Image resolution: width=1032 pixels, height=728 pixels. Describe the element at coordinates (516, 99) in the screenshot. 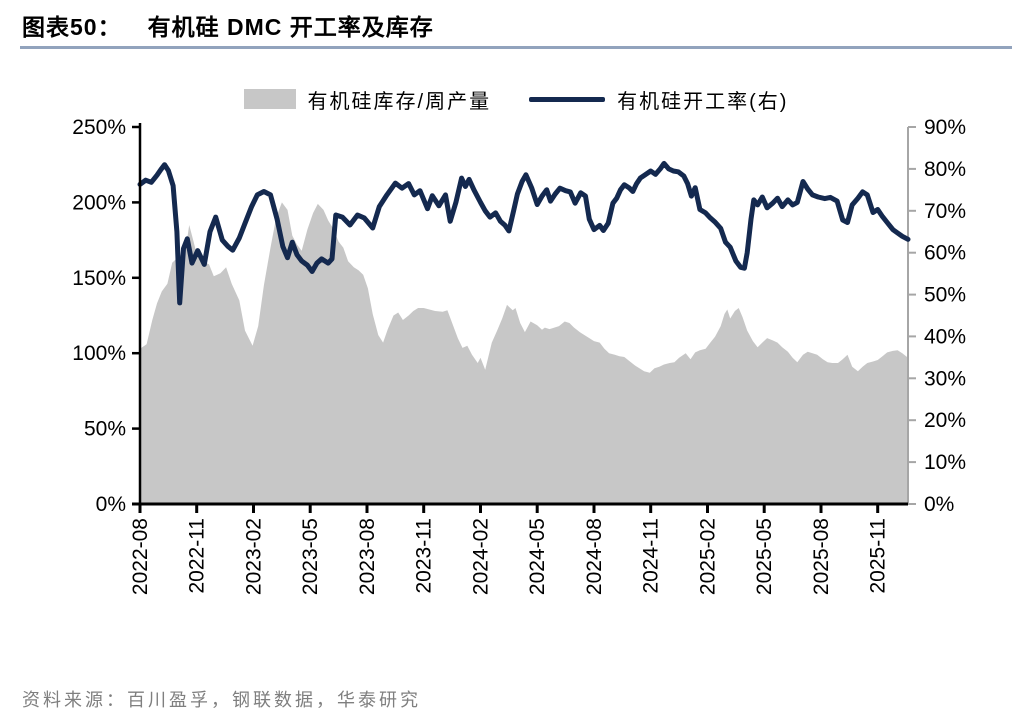

I see `chart-legend: 有机硅库存/周产量 有机硅开工率(右)` at that location.